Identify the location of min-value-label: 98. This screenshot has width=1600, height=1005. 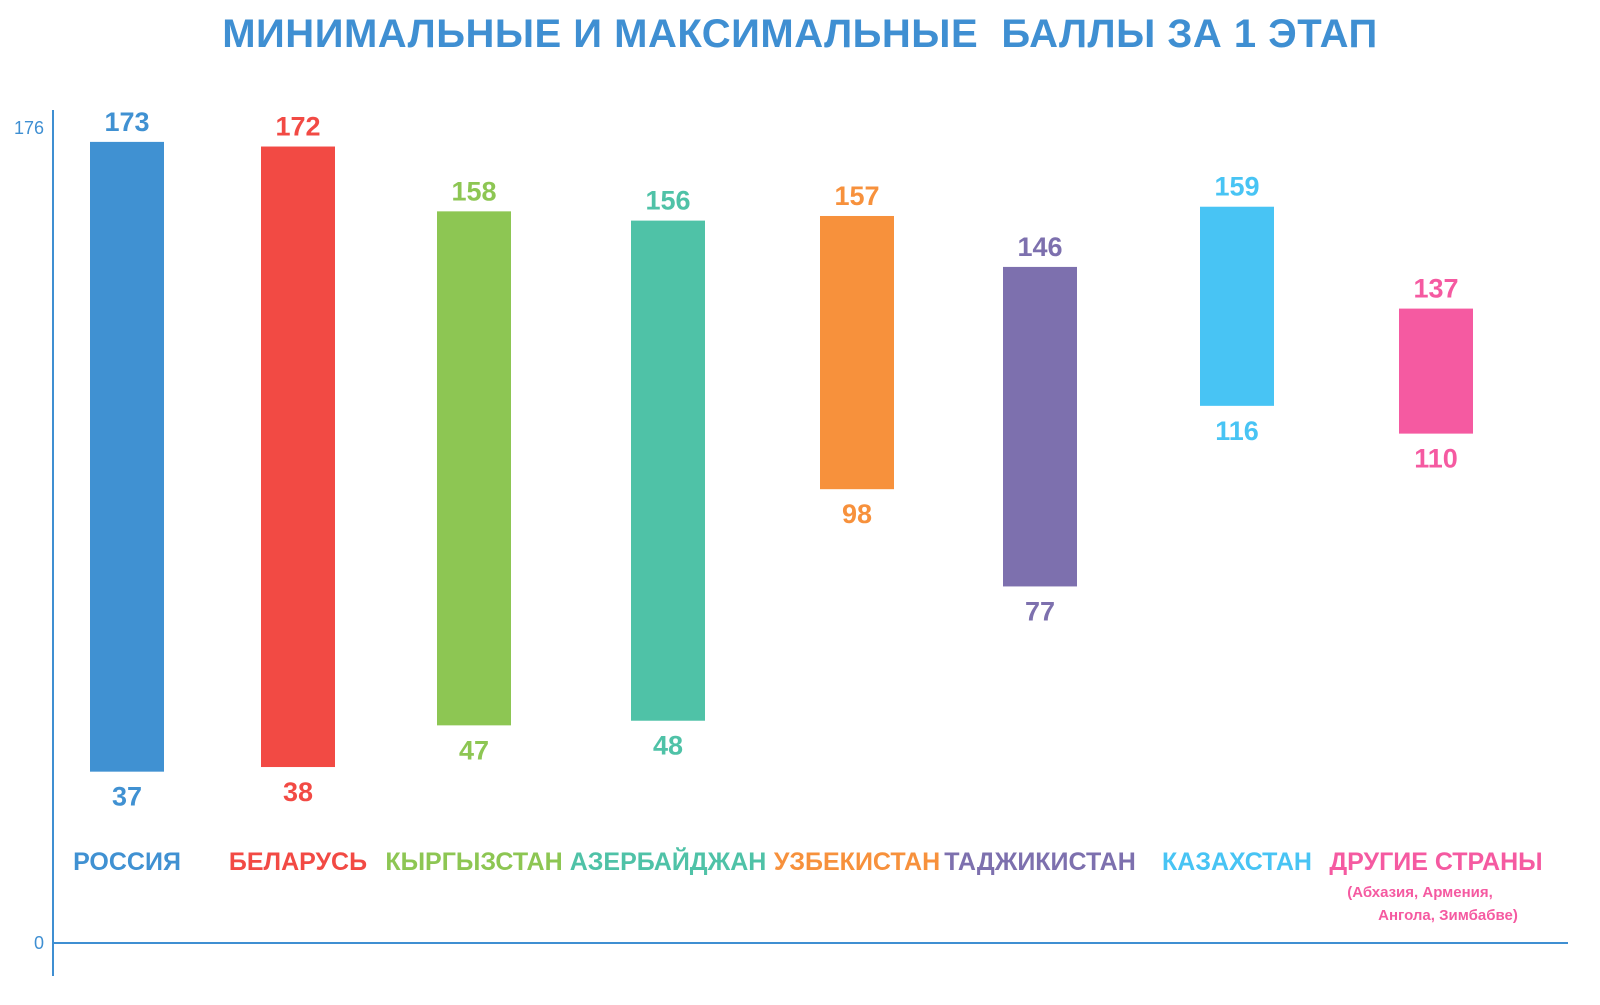
(857, 514).